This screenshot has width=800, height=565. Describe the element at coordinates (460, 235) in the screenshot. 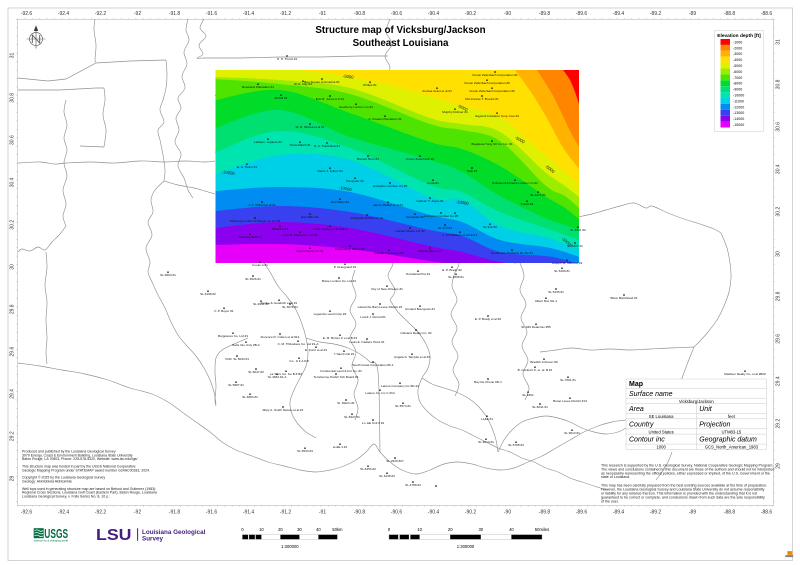

I see `svg-text: J. Lb Williams et al Unit 1` at that location.